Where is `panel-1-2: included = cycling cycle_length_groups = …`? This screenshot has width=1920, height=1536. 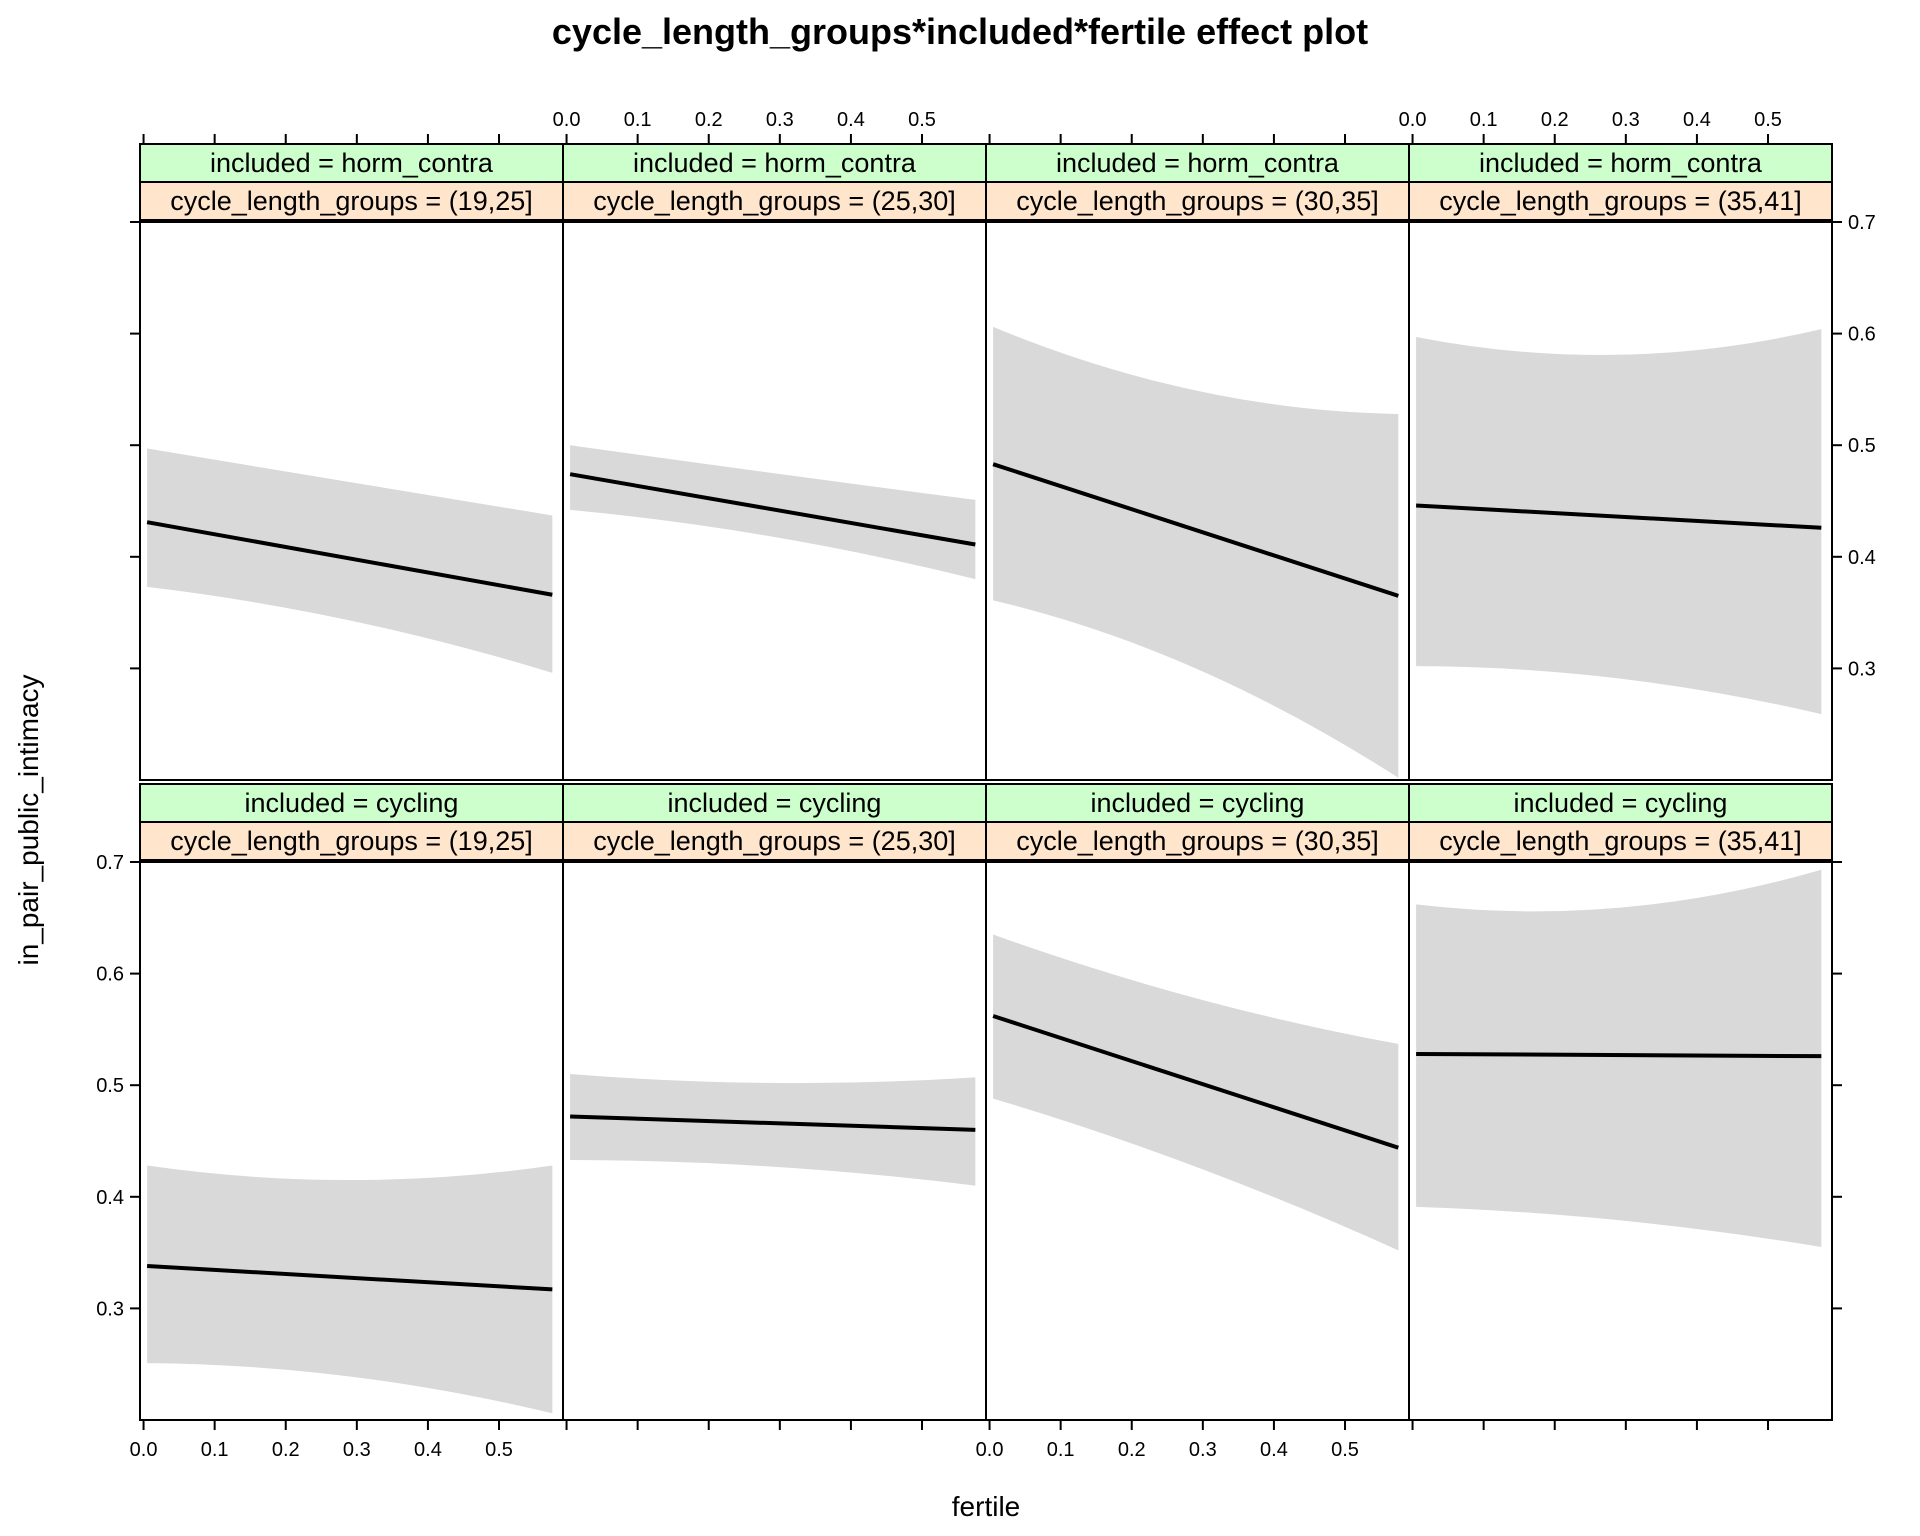 panel-1-2: included = cycling cycle_length_groups = … is located at coordinates (1197, 1102).